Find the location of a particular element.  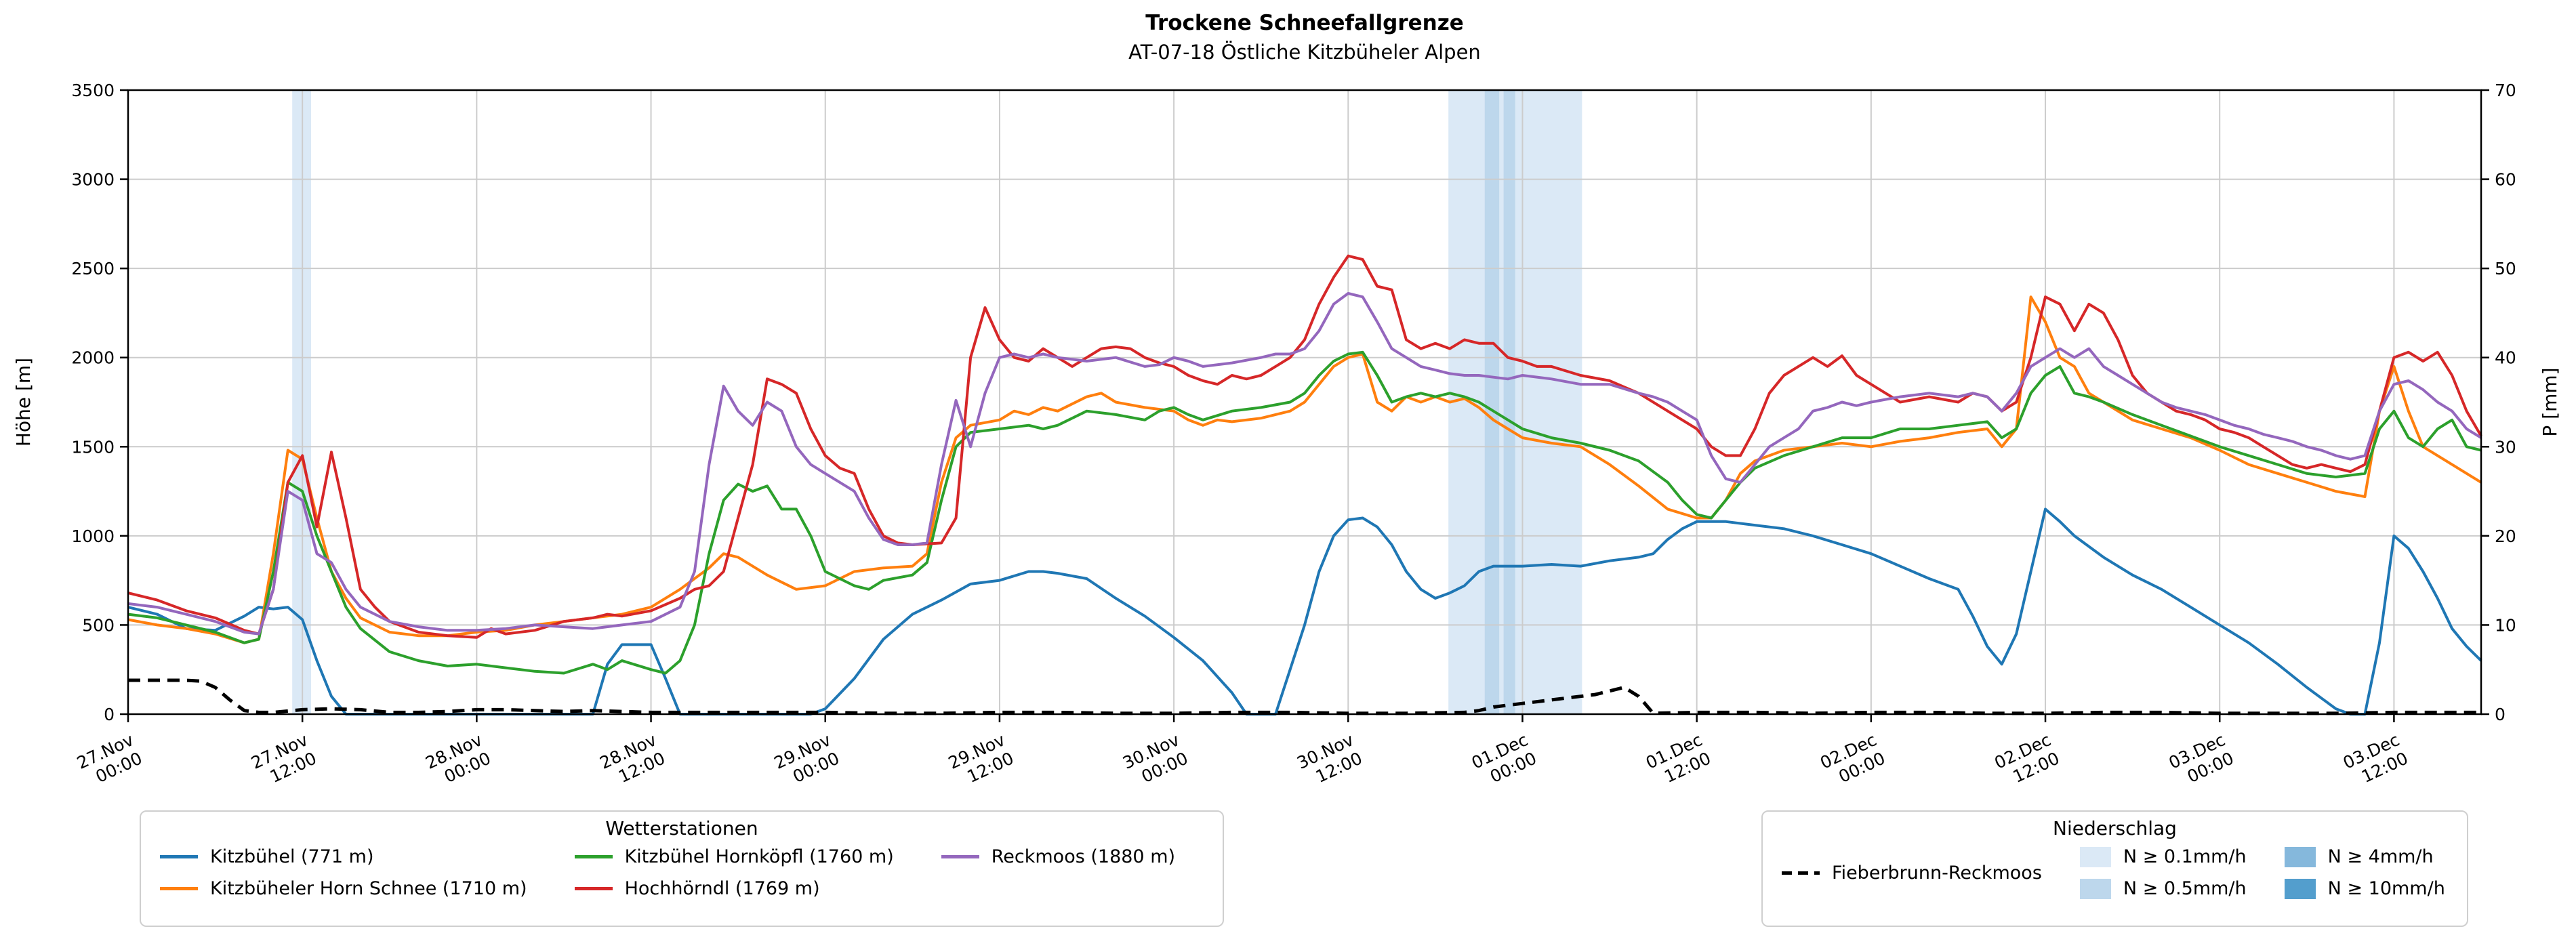

legend-item-kitzbueheler-horn-schnee: Kitzbüheler Horn Schnee (1710 m) is located at coordinates (343, 888).